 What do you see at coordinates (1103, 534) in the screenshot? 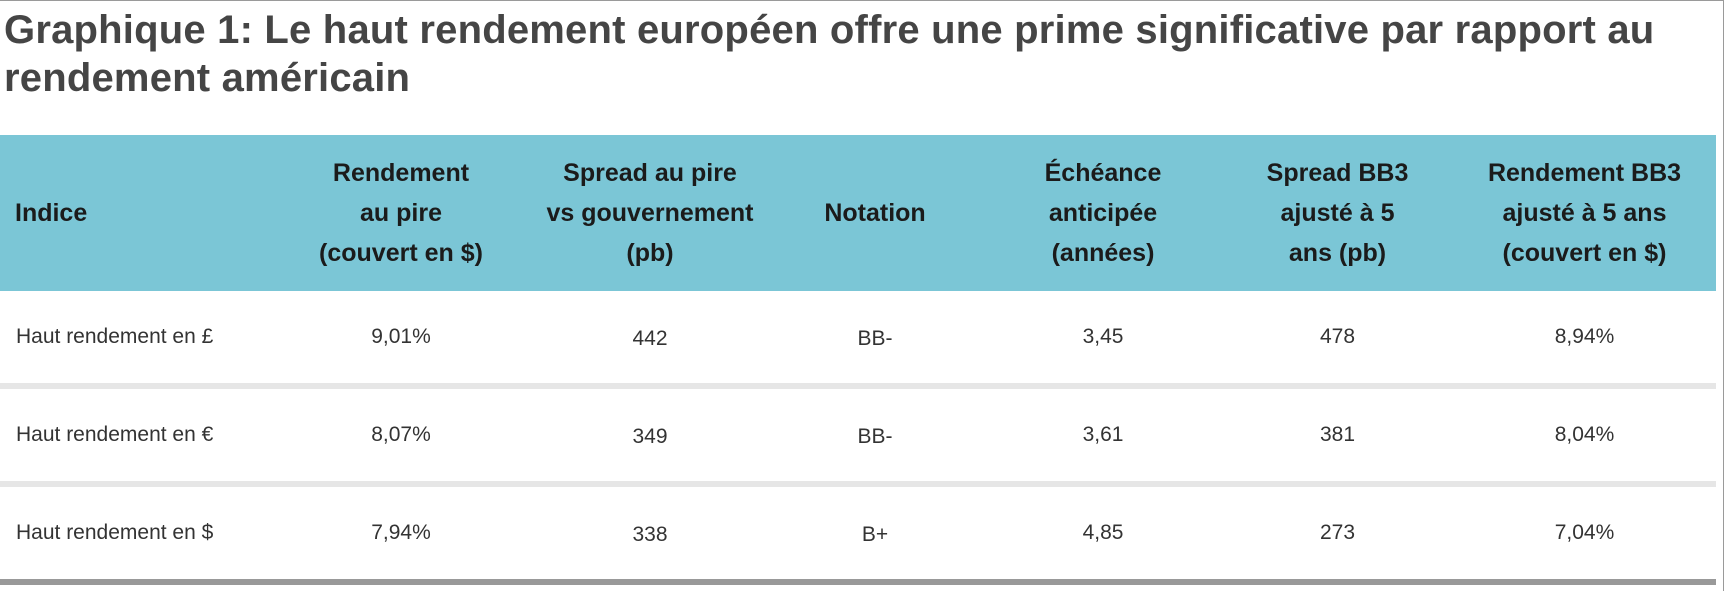
I see `cell-echeance-anticipee: 4,85` at bounding box center [1103, 534].